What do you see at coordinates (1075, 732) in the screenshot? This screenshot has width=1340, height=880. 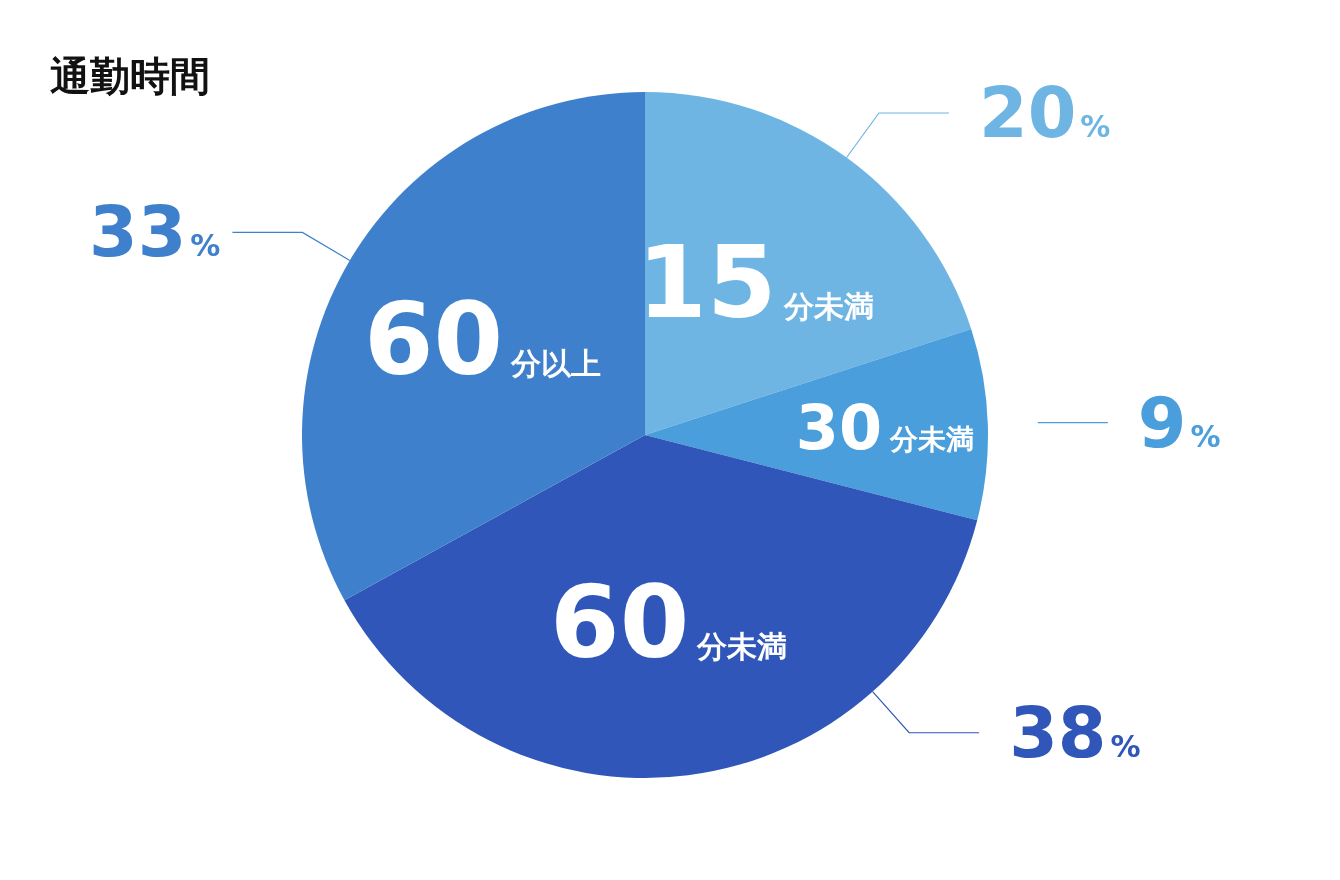 I see `data-label: 38%` at bounding box center [1075, 732].